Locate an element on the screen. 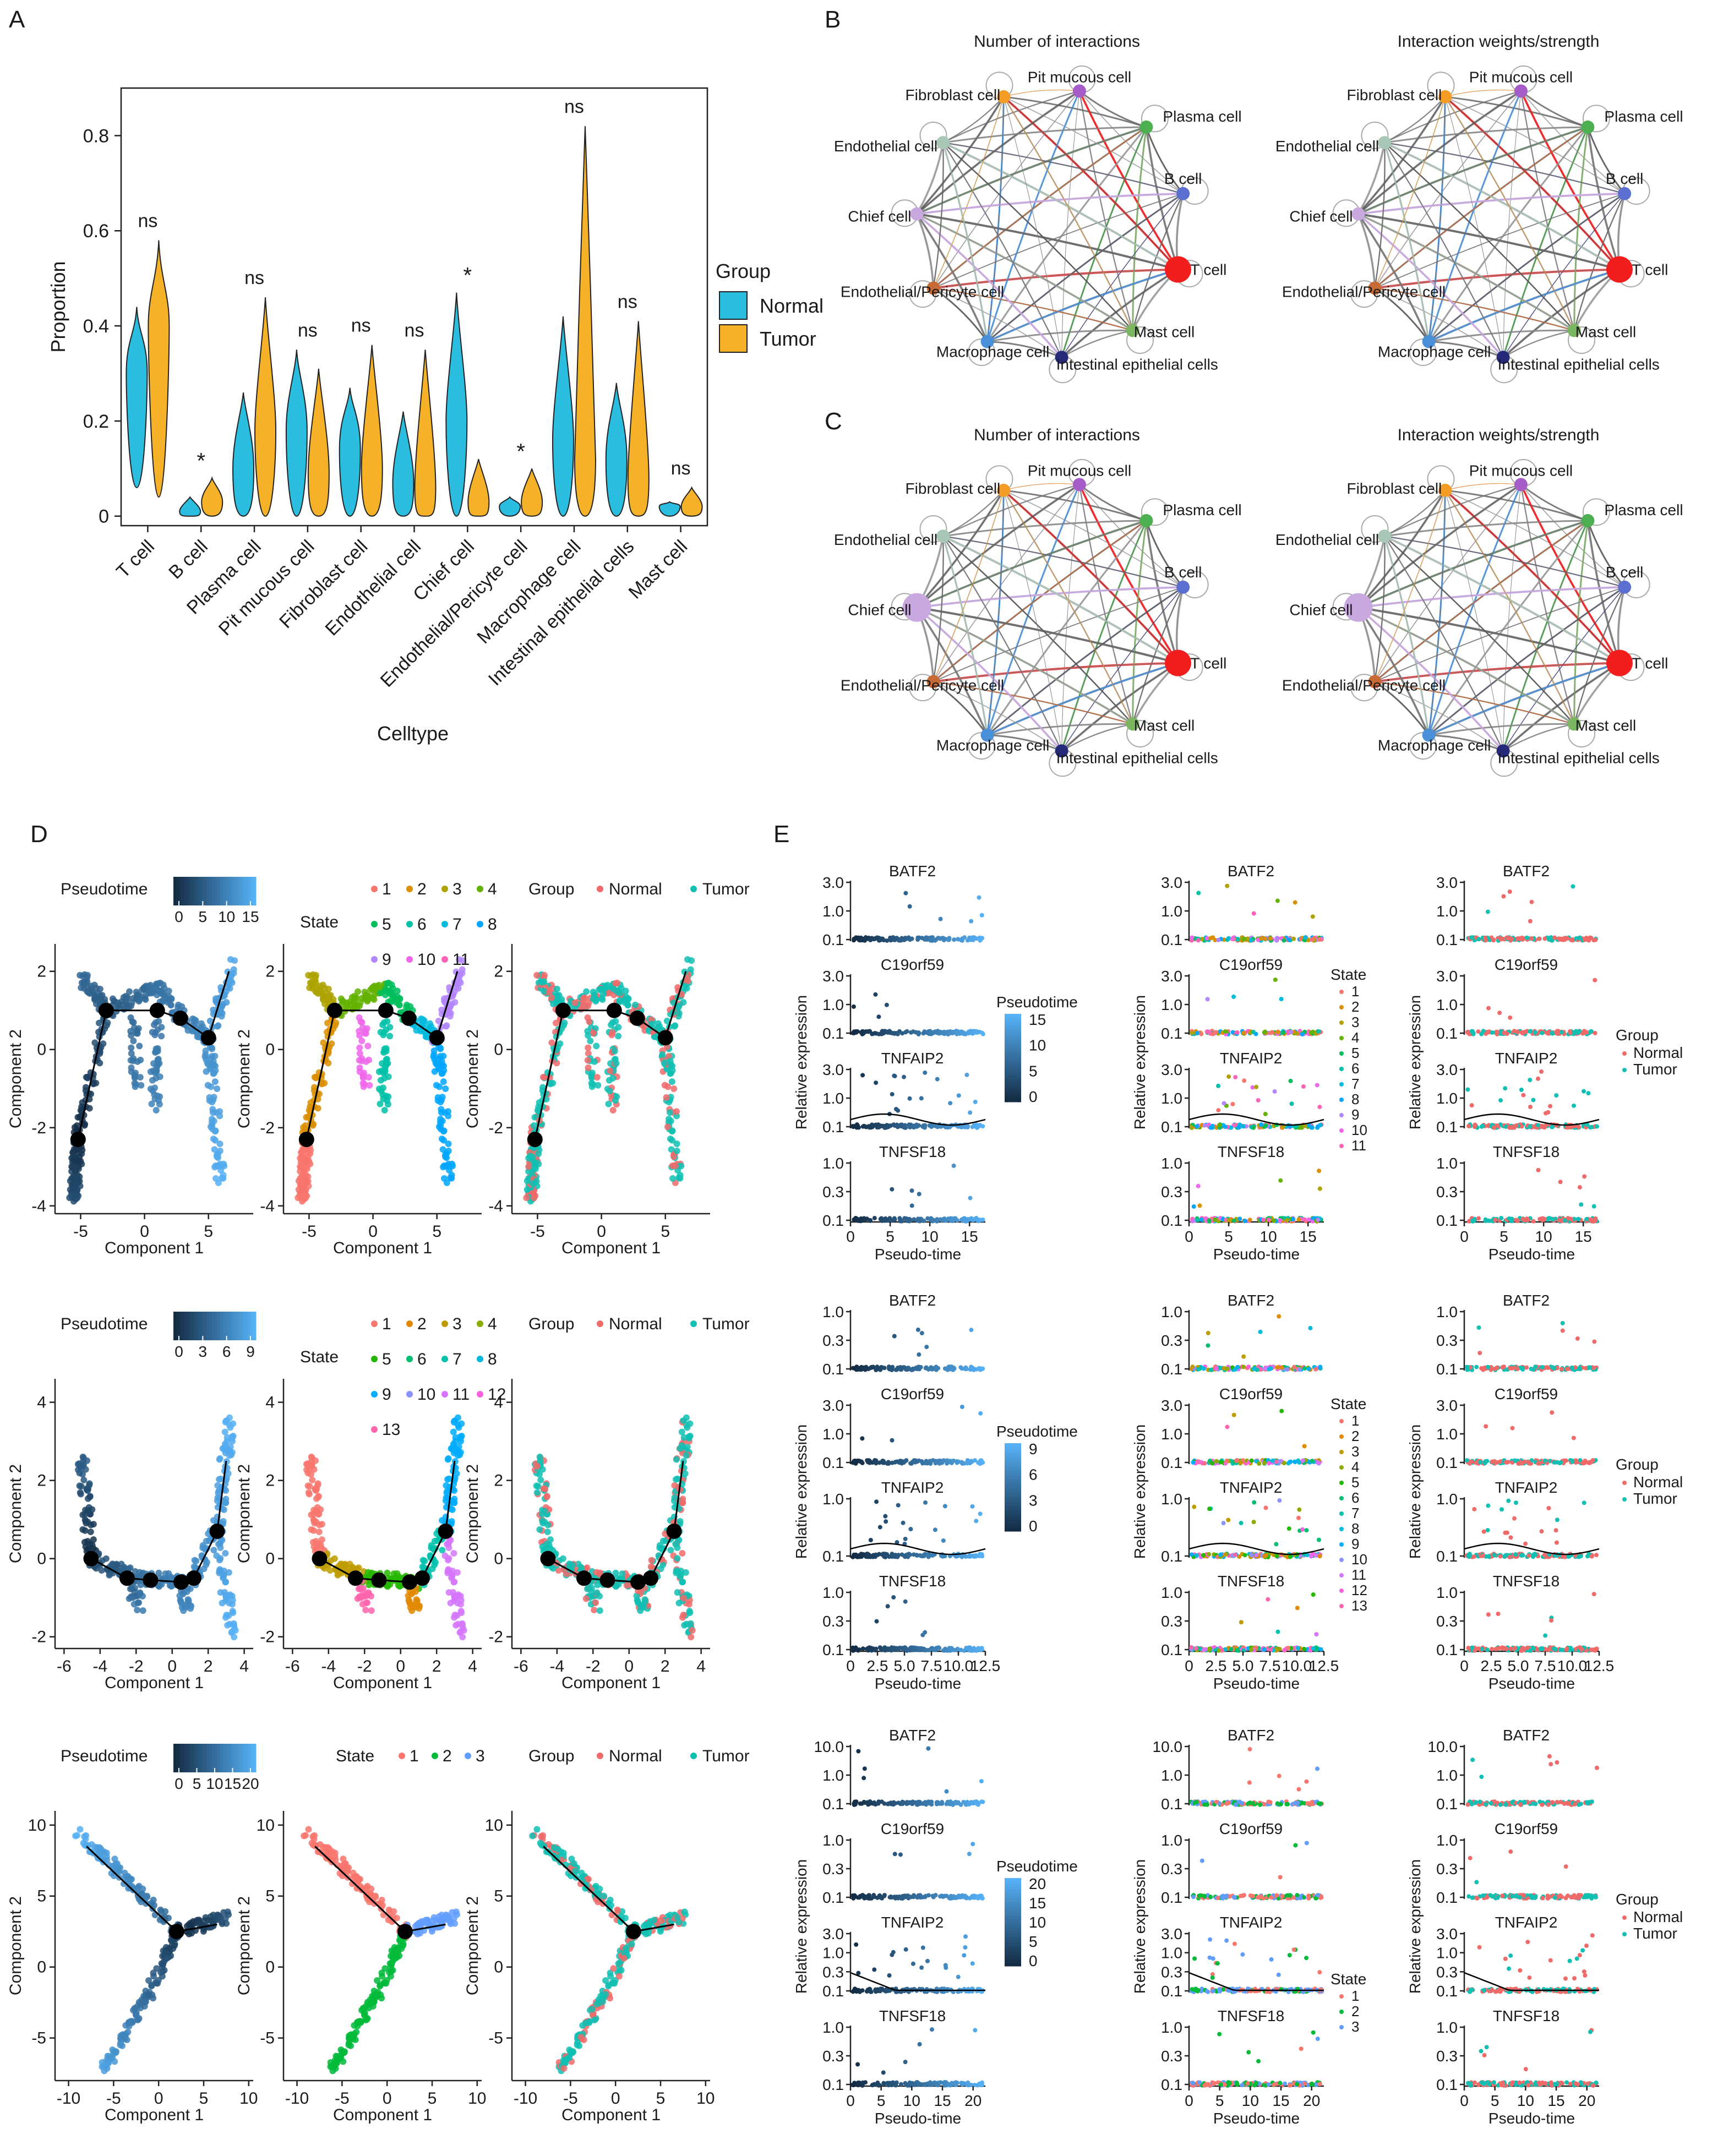  node-b-cell is located at coordinates (1625, 193).